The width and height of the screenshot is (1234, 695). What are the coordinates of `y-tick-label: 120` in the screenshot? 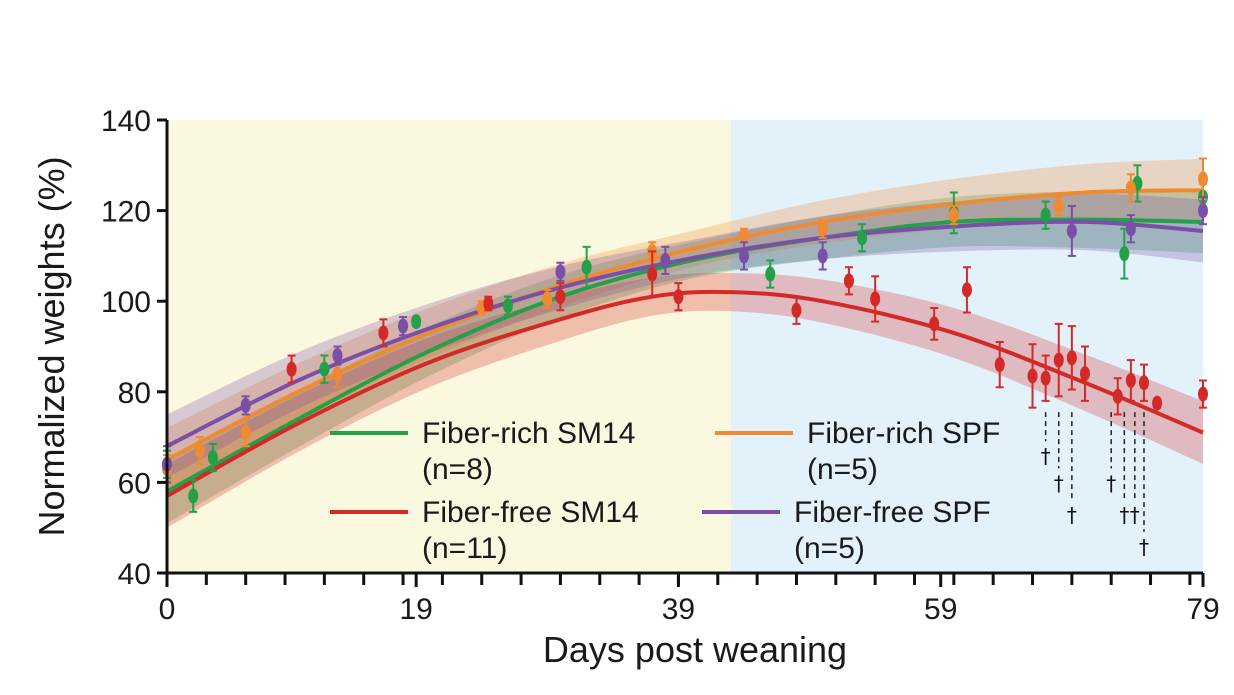 It's located at (126, 212).